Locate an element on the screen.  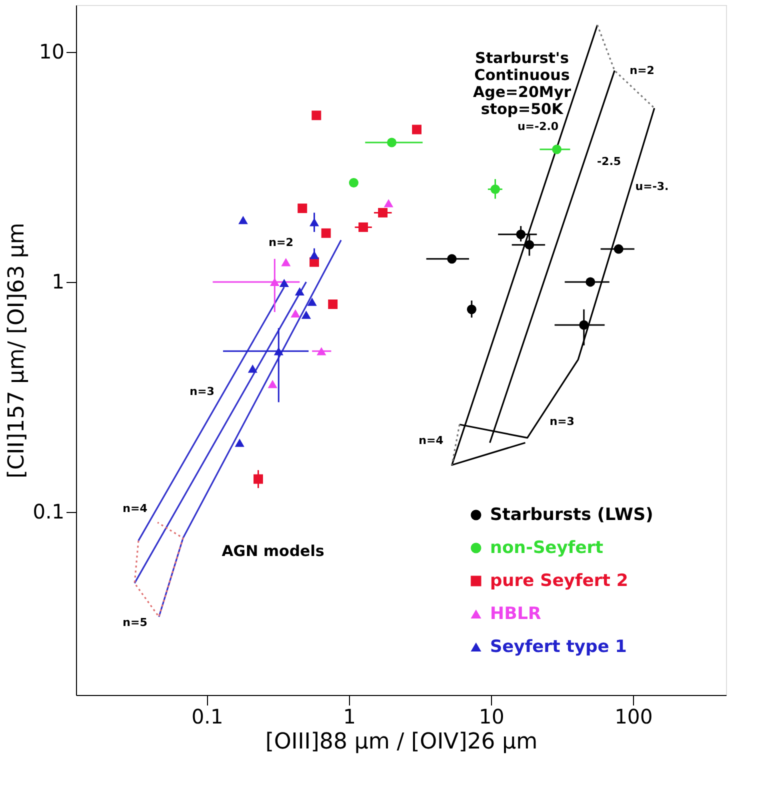
legend-label: non-Seyfert is located at coordinates (547, 548).